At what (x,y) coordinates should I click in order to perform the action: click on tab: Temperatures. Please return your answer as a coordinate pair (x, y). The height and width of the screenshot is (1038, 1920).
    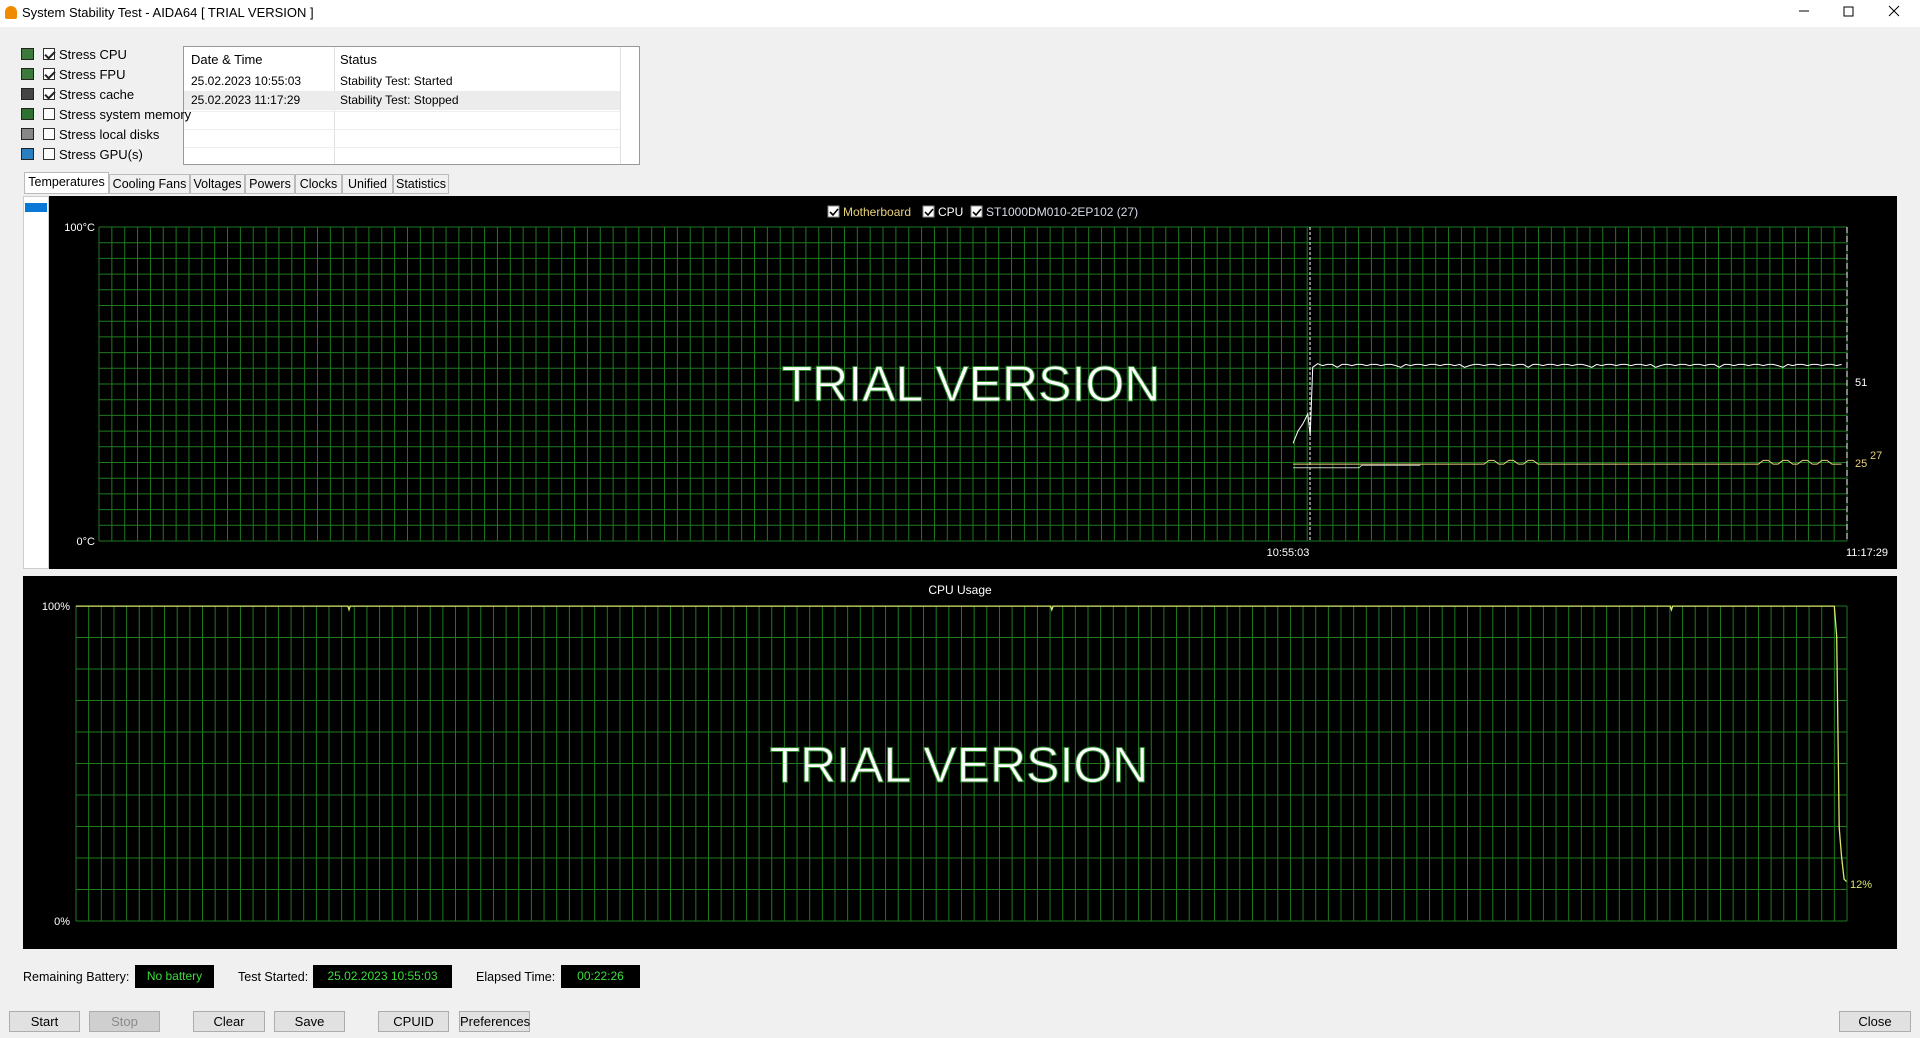
    Looking at the image, I should click on (66, 183).